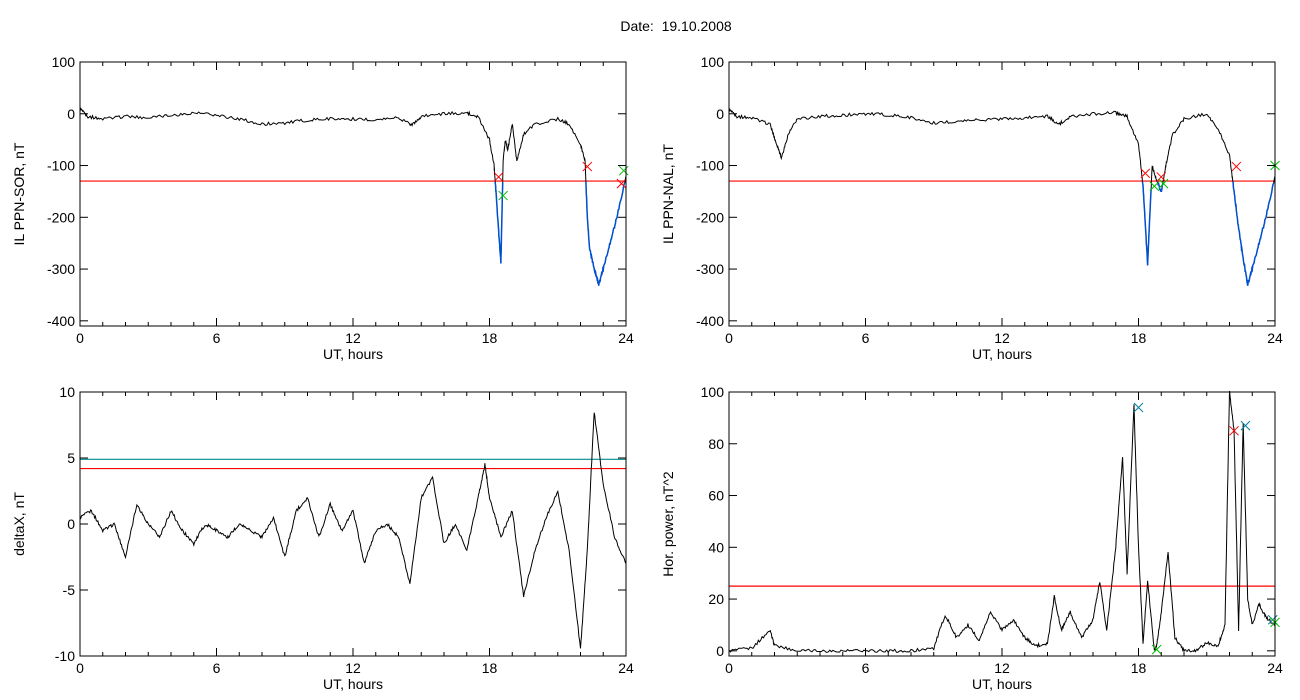 This screenshot has height=700, width=1300. I want to click on y-tick-label: 40, so click(716, 547).